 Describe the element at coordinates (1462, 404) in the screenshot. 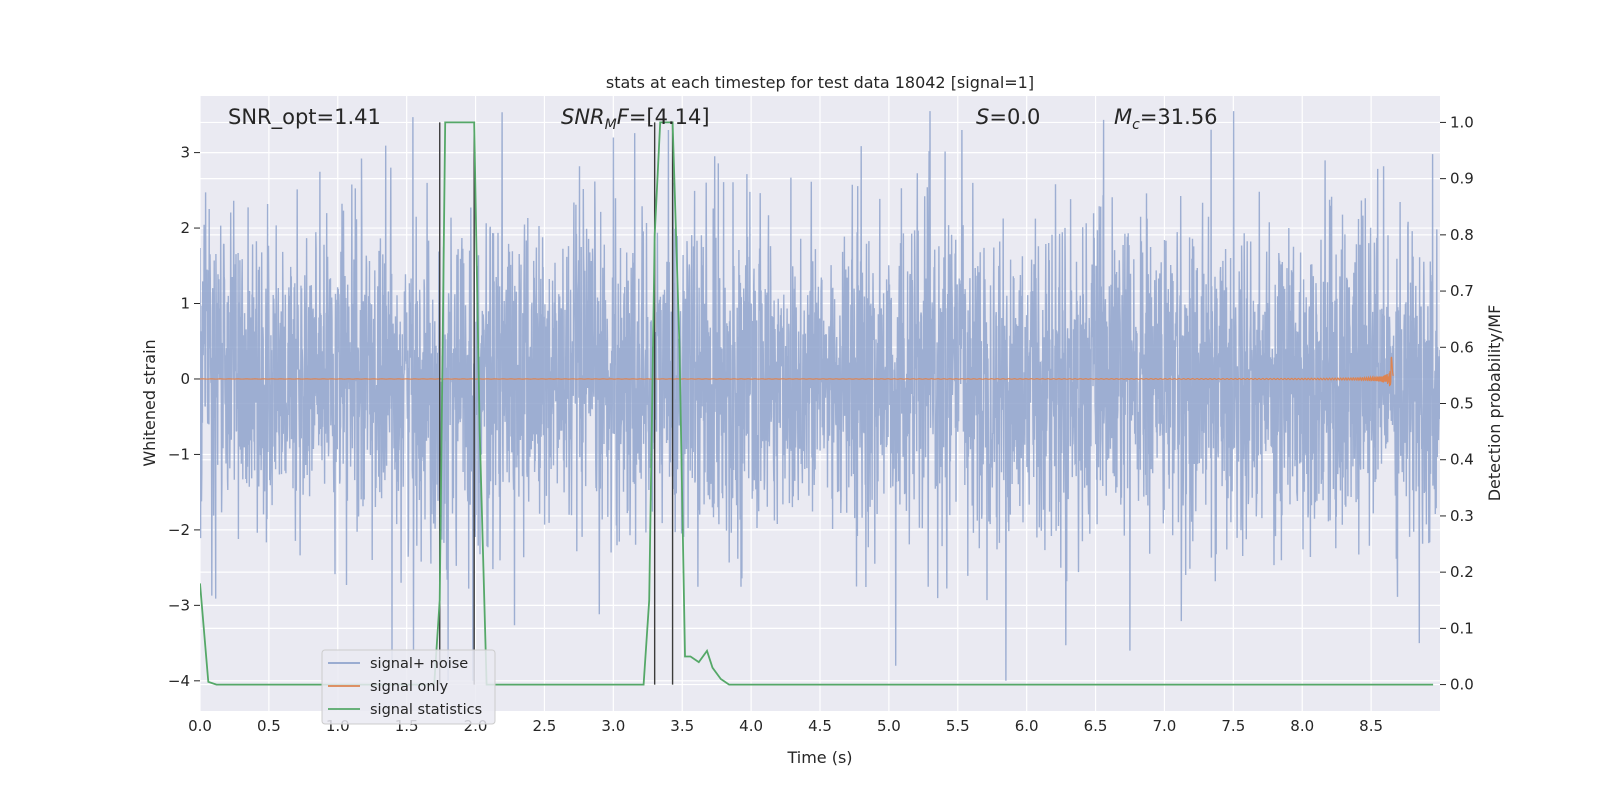

I see `y2-tick-label: 0.5` at that location.